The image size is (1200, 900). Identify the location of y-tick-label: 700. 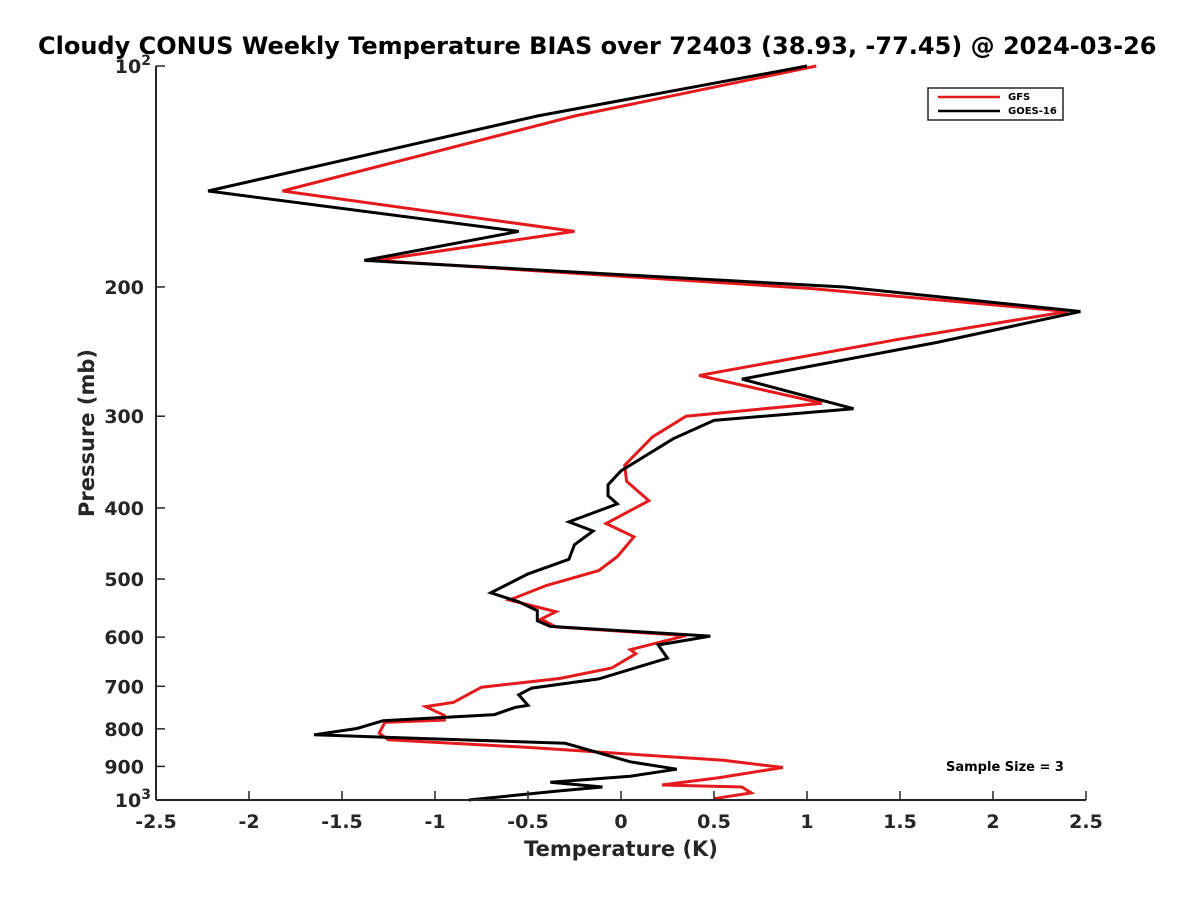
(124, 687).